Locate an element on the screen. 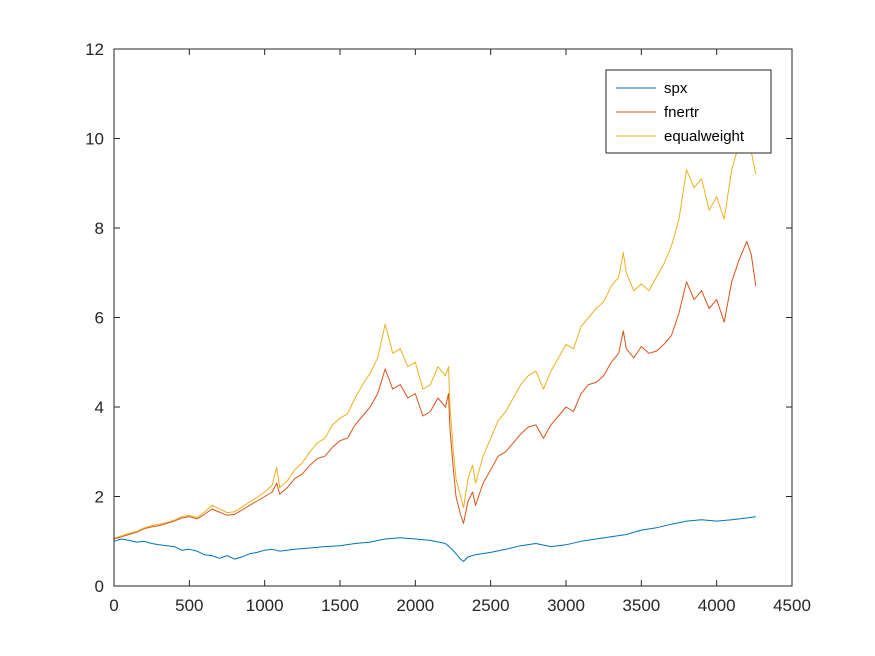  legend-label-equalweight: equalweight is located at coordinates (704, 136).